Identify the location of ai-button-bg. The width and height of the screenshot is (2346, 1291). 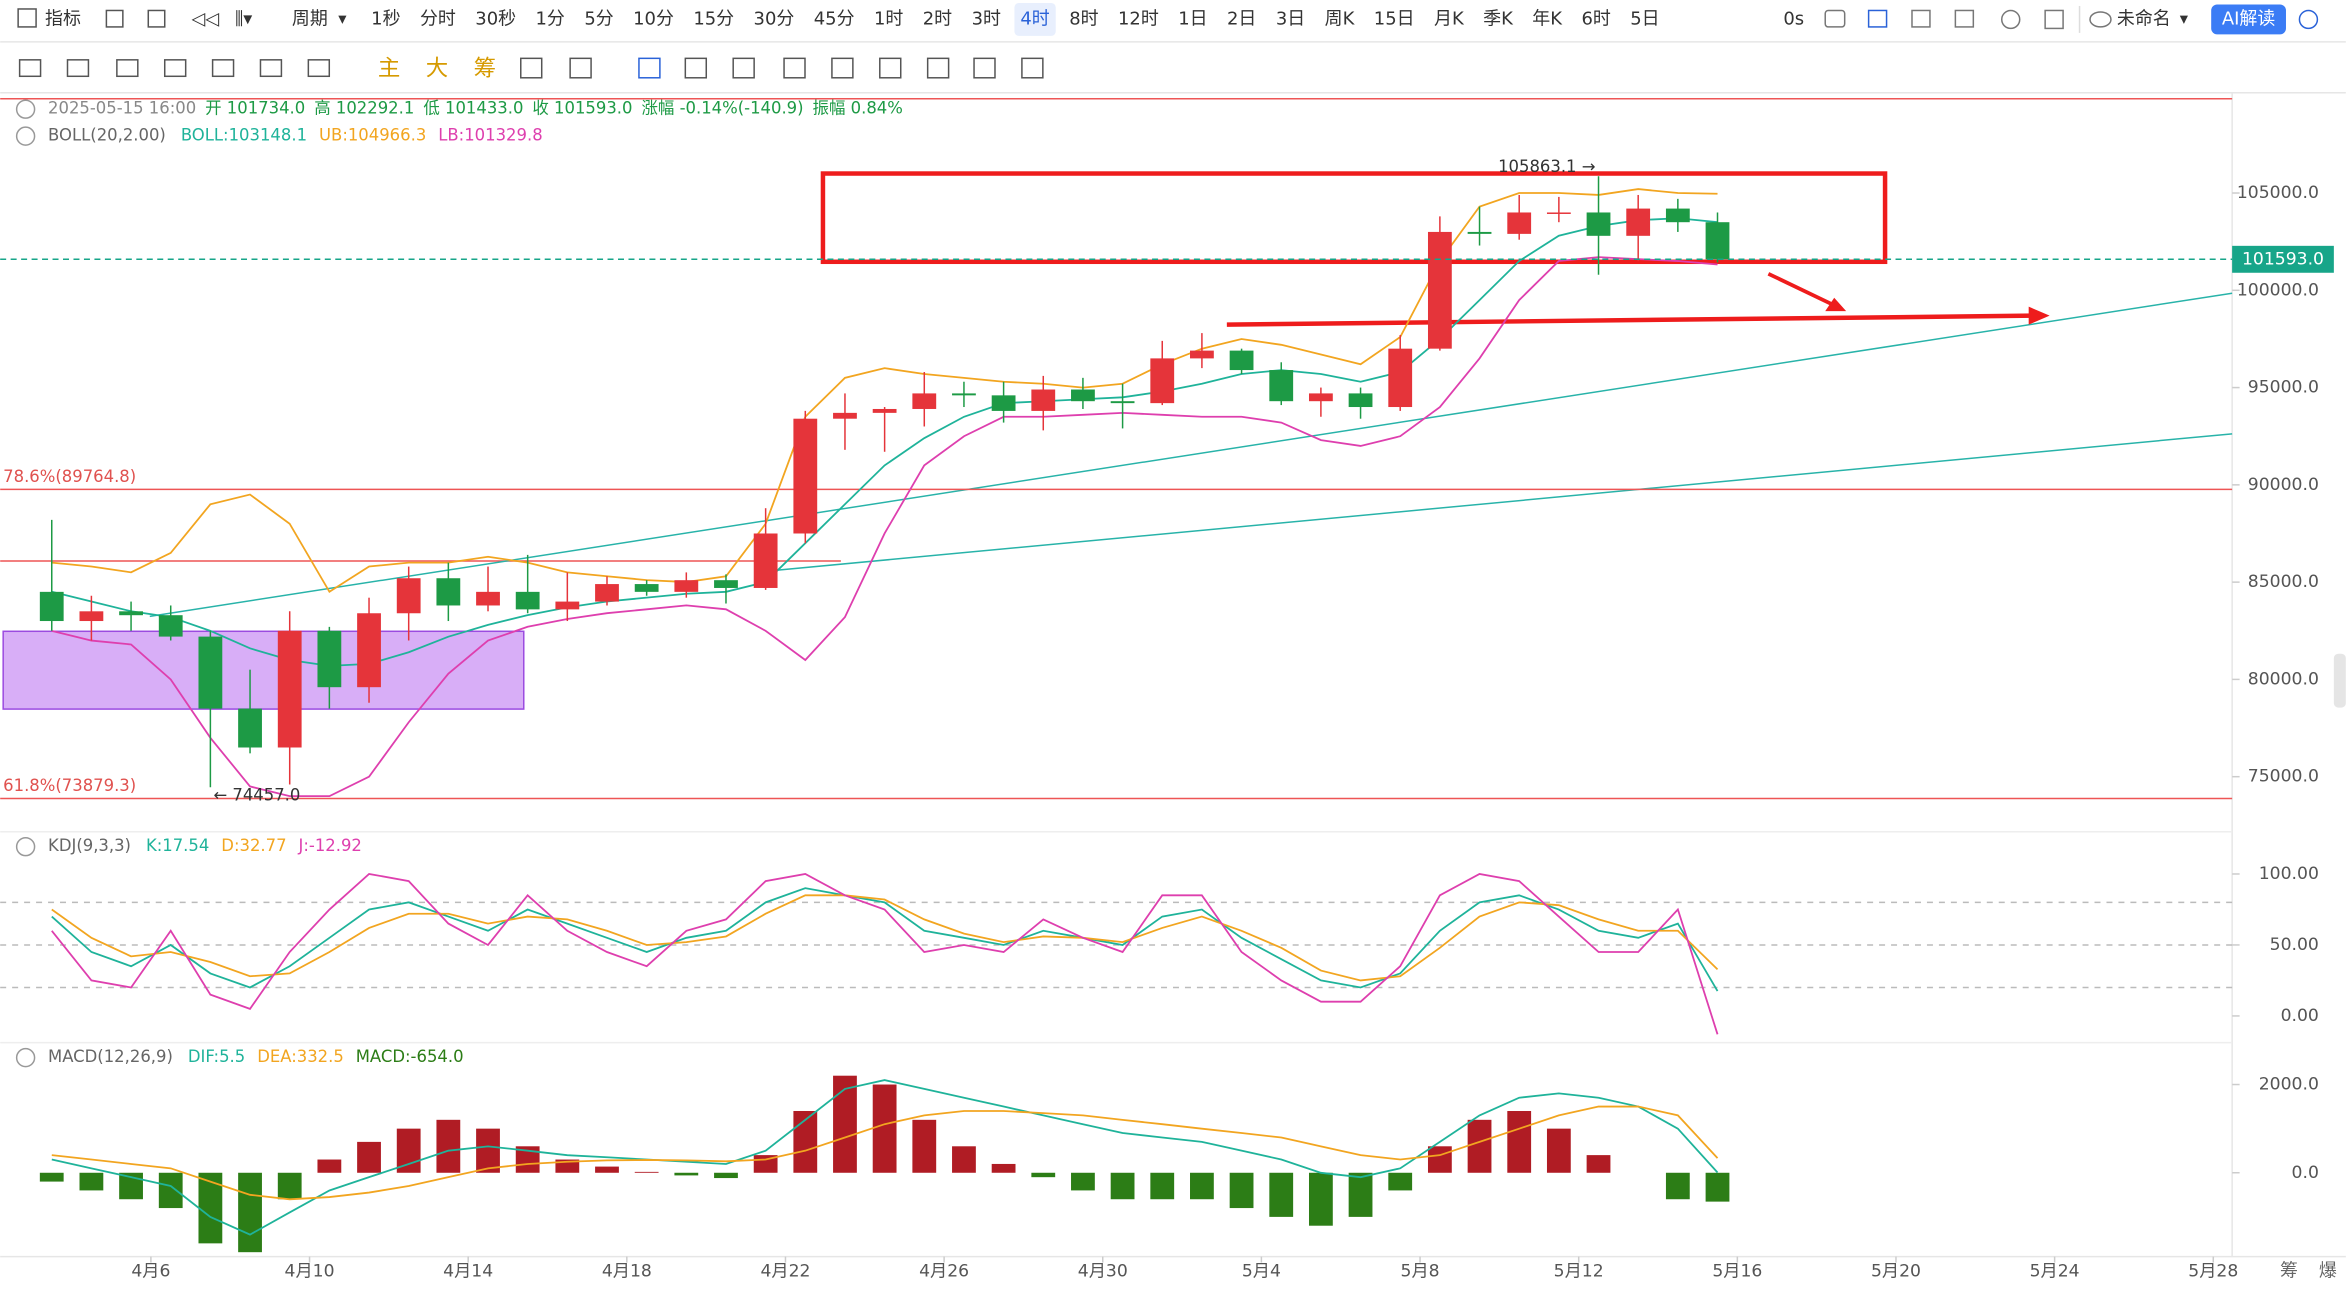
(2248, 19).